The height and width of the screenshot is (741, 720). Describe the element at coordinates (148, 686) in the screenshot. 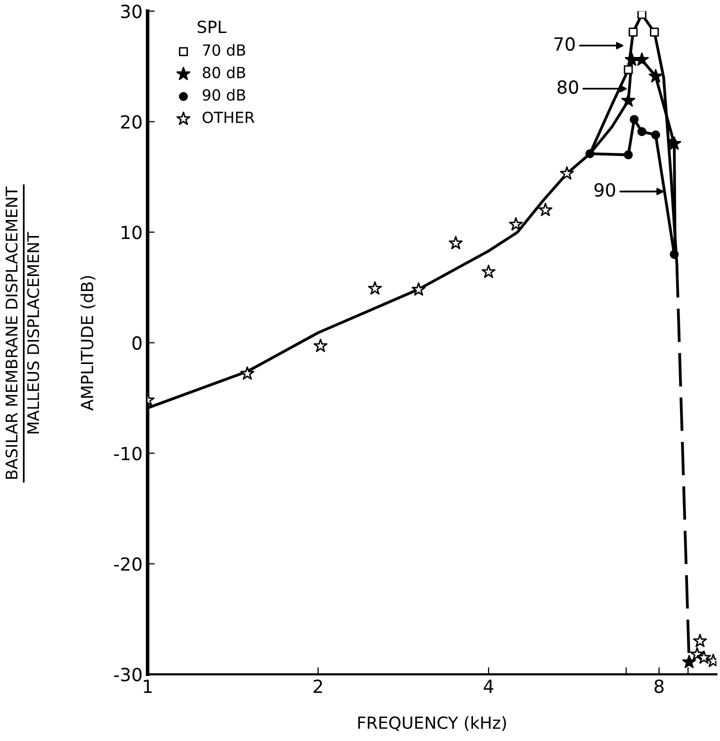

I see `x-tick-label: 1` at that location.